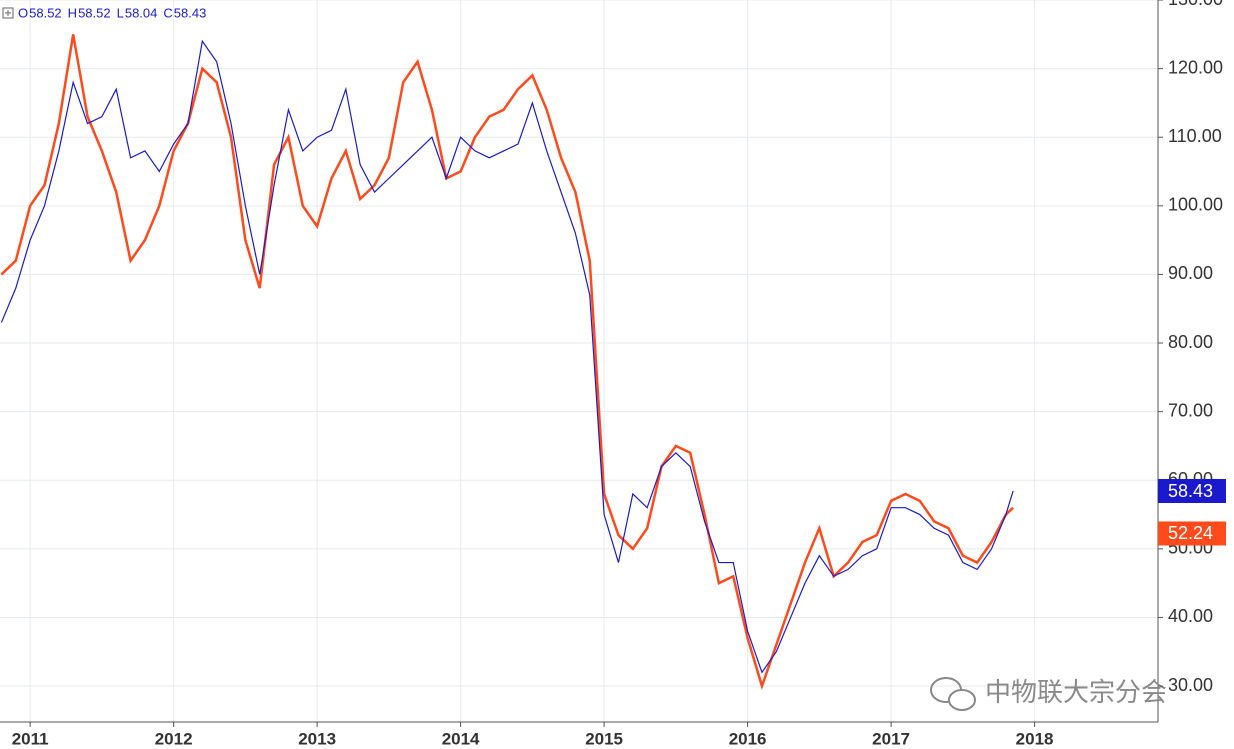 This screenshot has height=749, width=1234. I want to click on price-label: 52.24, so click(1190, 533).